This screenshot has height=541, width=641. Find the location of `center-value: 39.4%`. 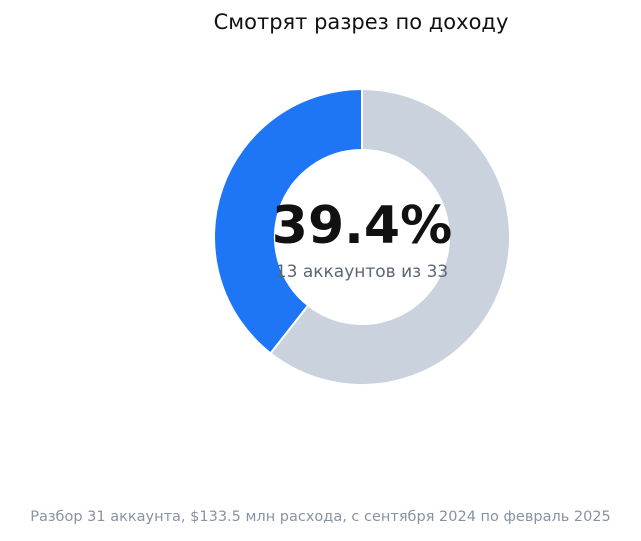

center-value: 39.4% is located at coordinates (362, 226).